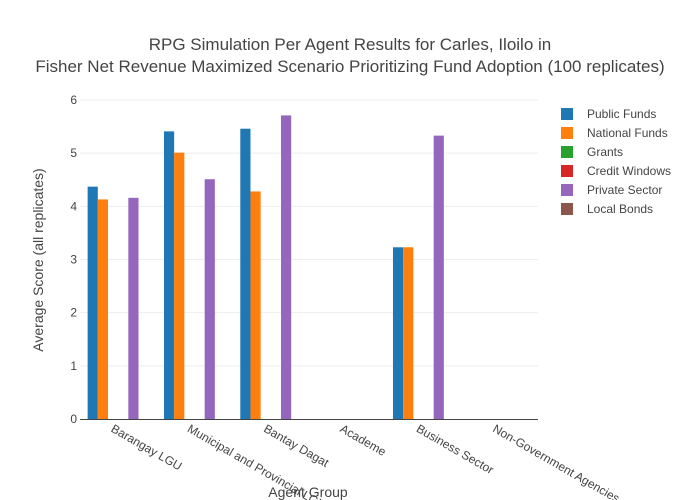 This screenshot has width=700, height=500. What do you see at coordinates (621, 114) in the screenshot?
I see `legend-label: Public Funds` at bounding box center [621, 114].